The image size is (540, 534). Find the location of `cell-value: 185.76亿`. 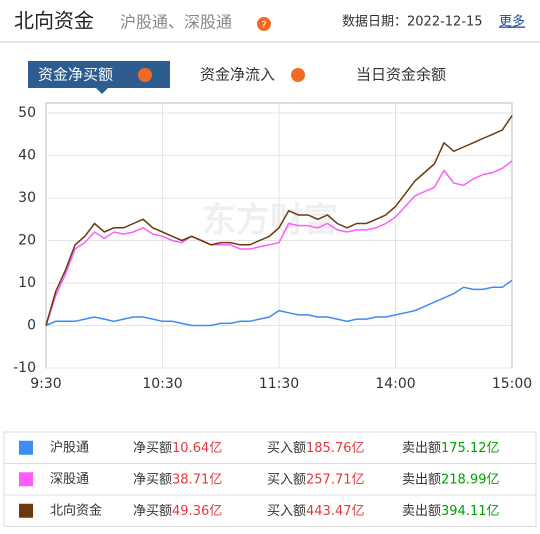

cell-value: 185.76亿 is located at coordinates (335, 447).